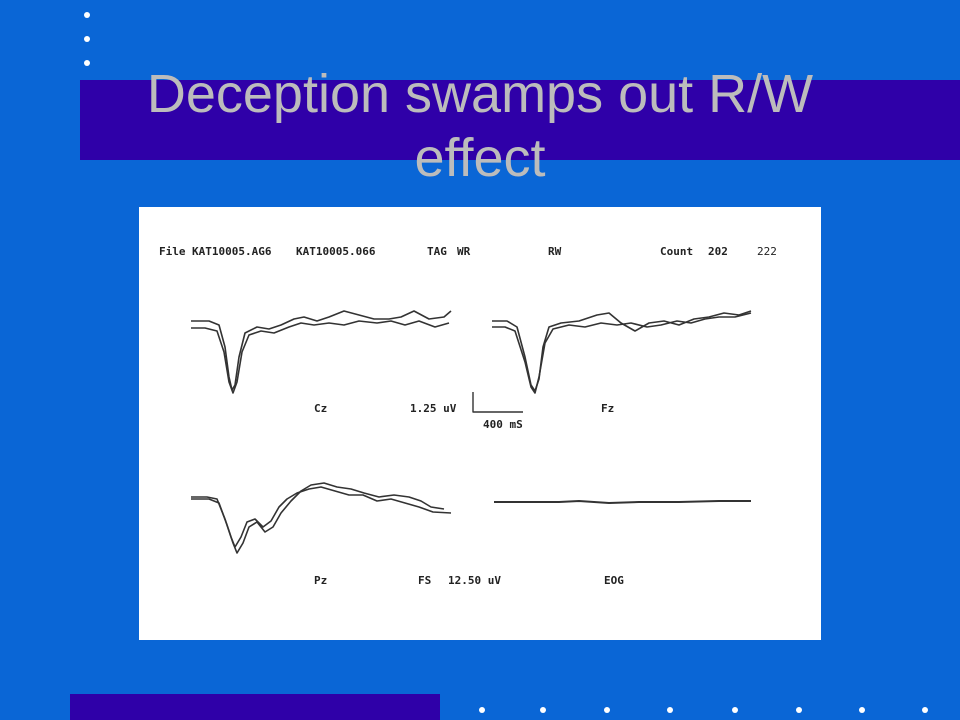 The image size is (960, 720). I want to click on count-value-2: 222, so click(767, 251).